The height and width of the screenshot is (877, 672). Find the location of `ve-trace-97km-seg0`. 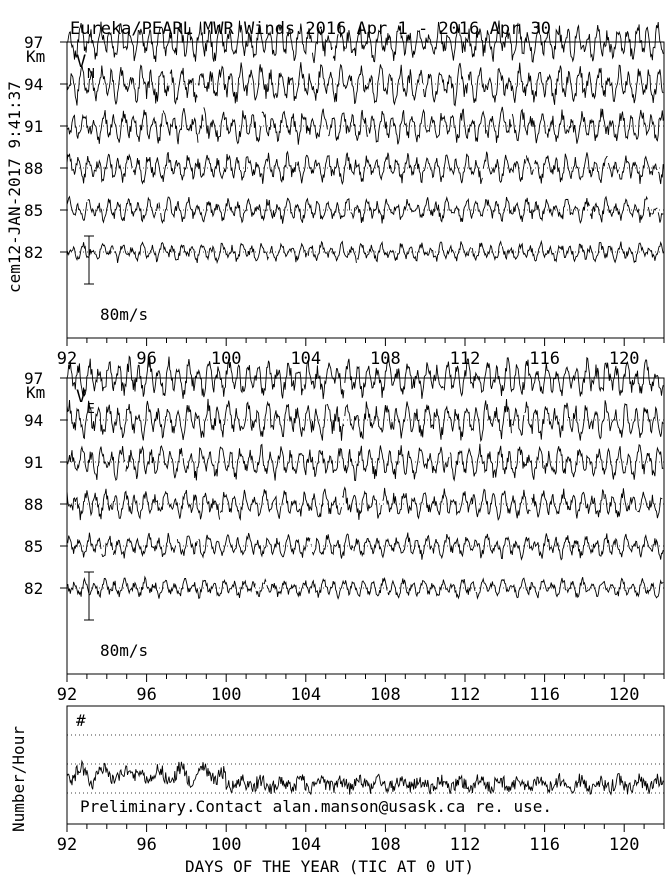

ve-trace-97km-seg0 is located at coordinates (87, 377).